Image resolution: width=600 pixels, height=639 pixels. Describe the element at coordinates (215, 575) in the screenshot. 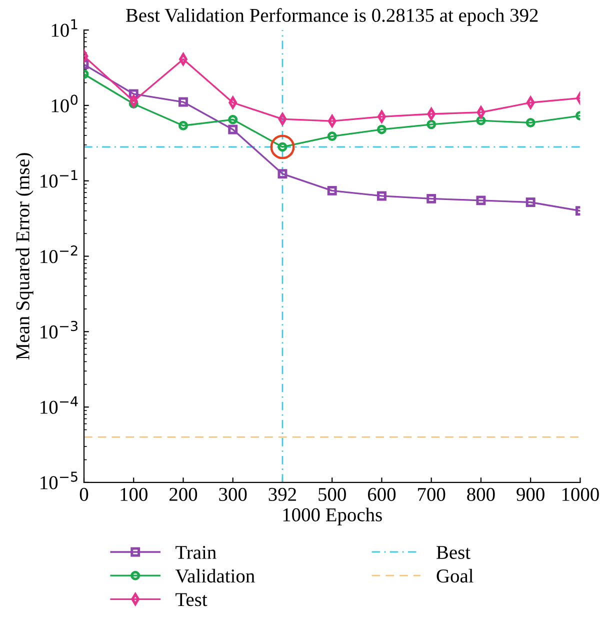

I see `legend-label: Validation` at that location.